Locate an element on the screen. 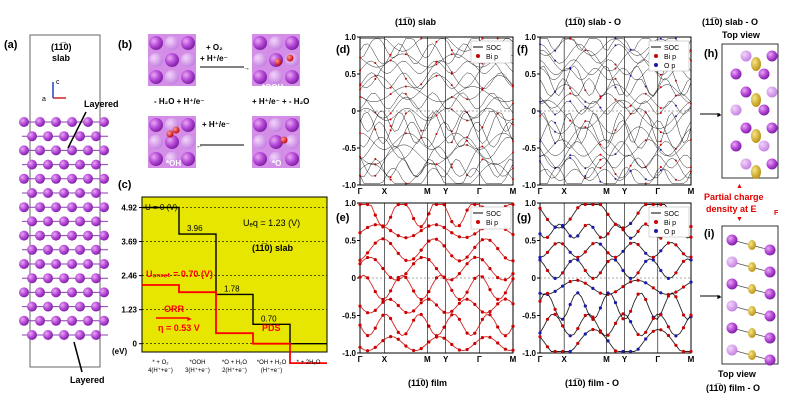  x-tick-label: *O + H₂O is located at coordinates (235, 363).